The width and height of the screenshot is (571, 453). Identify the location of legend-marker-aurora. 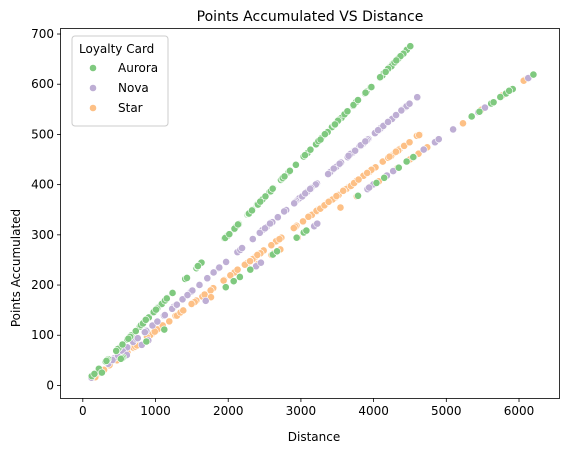
(93, 68).